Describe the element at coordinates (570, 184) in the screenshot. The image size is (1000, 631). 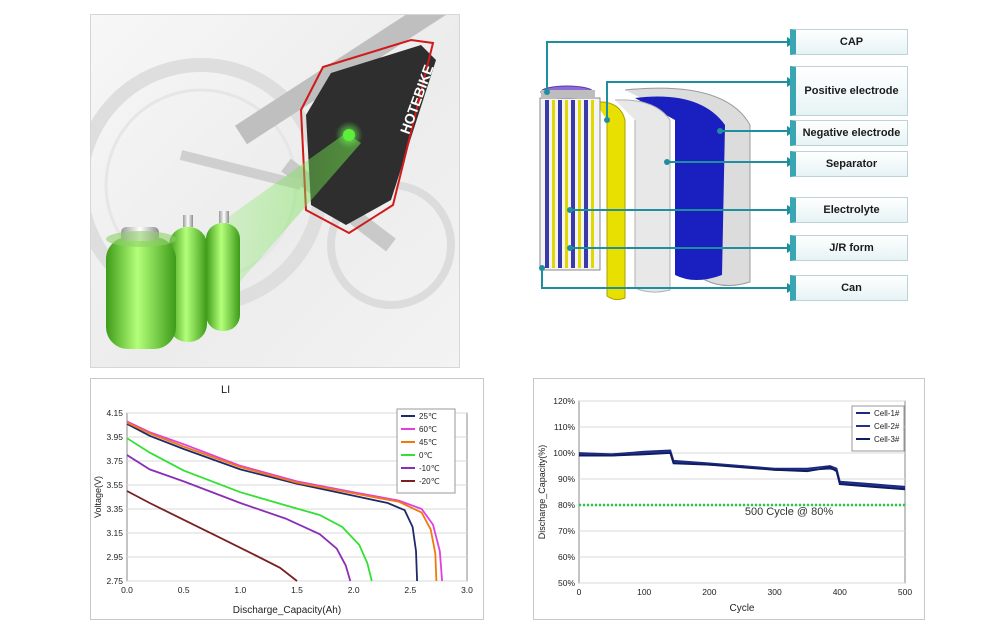
I see `jelly-roll` at that location.